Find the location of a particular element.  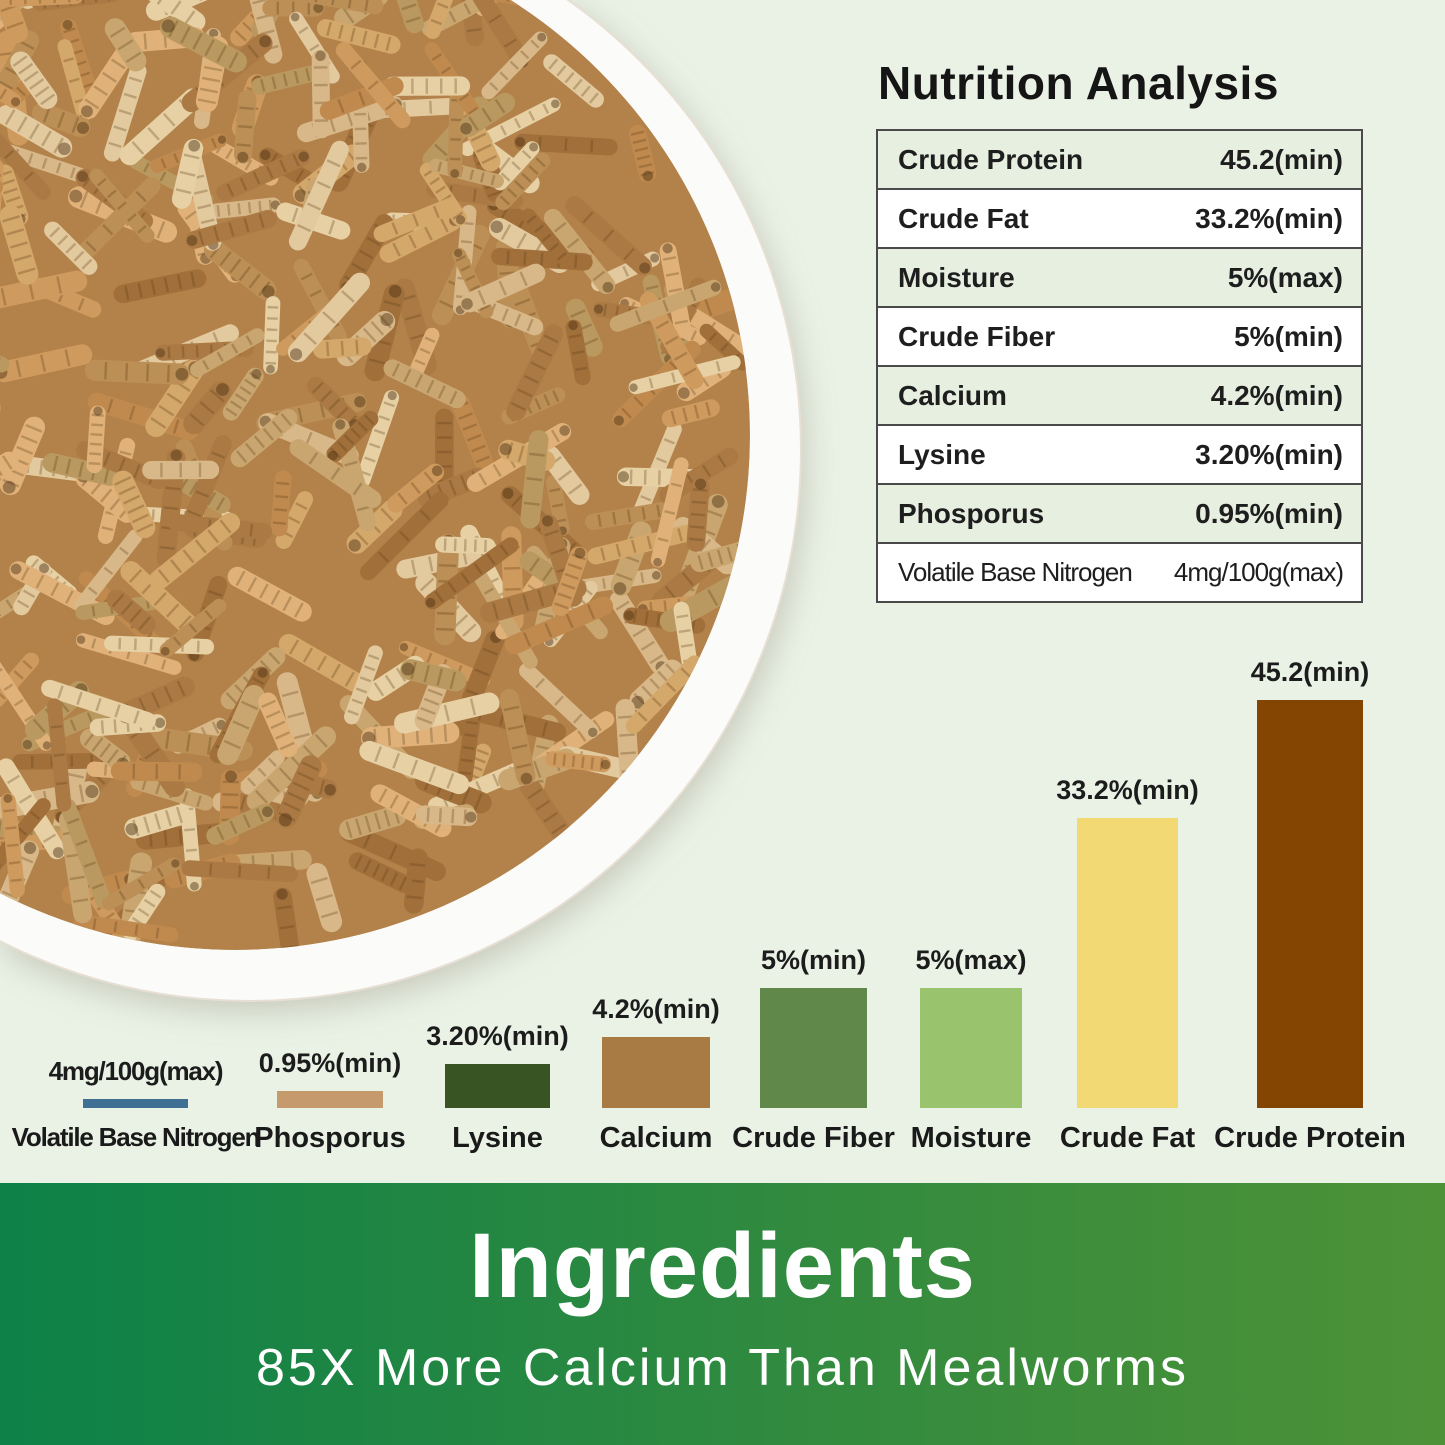

bar-value: 5%(max) is located at coordinates (971, 960).